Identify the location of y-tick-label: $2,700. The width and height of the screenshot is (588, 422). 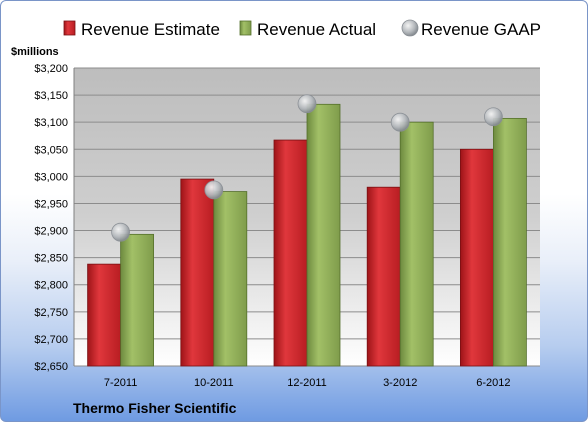
(51, 340).